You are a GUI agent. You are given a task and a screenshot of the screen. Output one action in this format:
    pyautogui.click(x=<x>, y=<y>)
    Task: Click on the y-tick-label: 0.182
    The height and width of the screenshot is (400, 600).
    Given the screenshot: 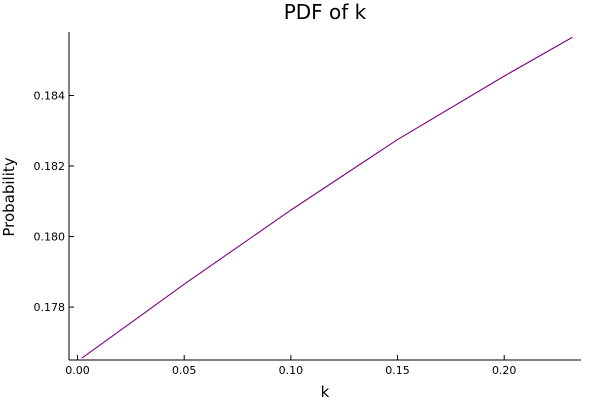 What is the action you would take?
    pyautogui.click(x=50, y=166)
    